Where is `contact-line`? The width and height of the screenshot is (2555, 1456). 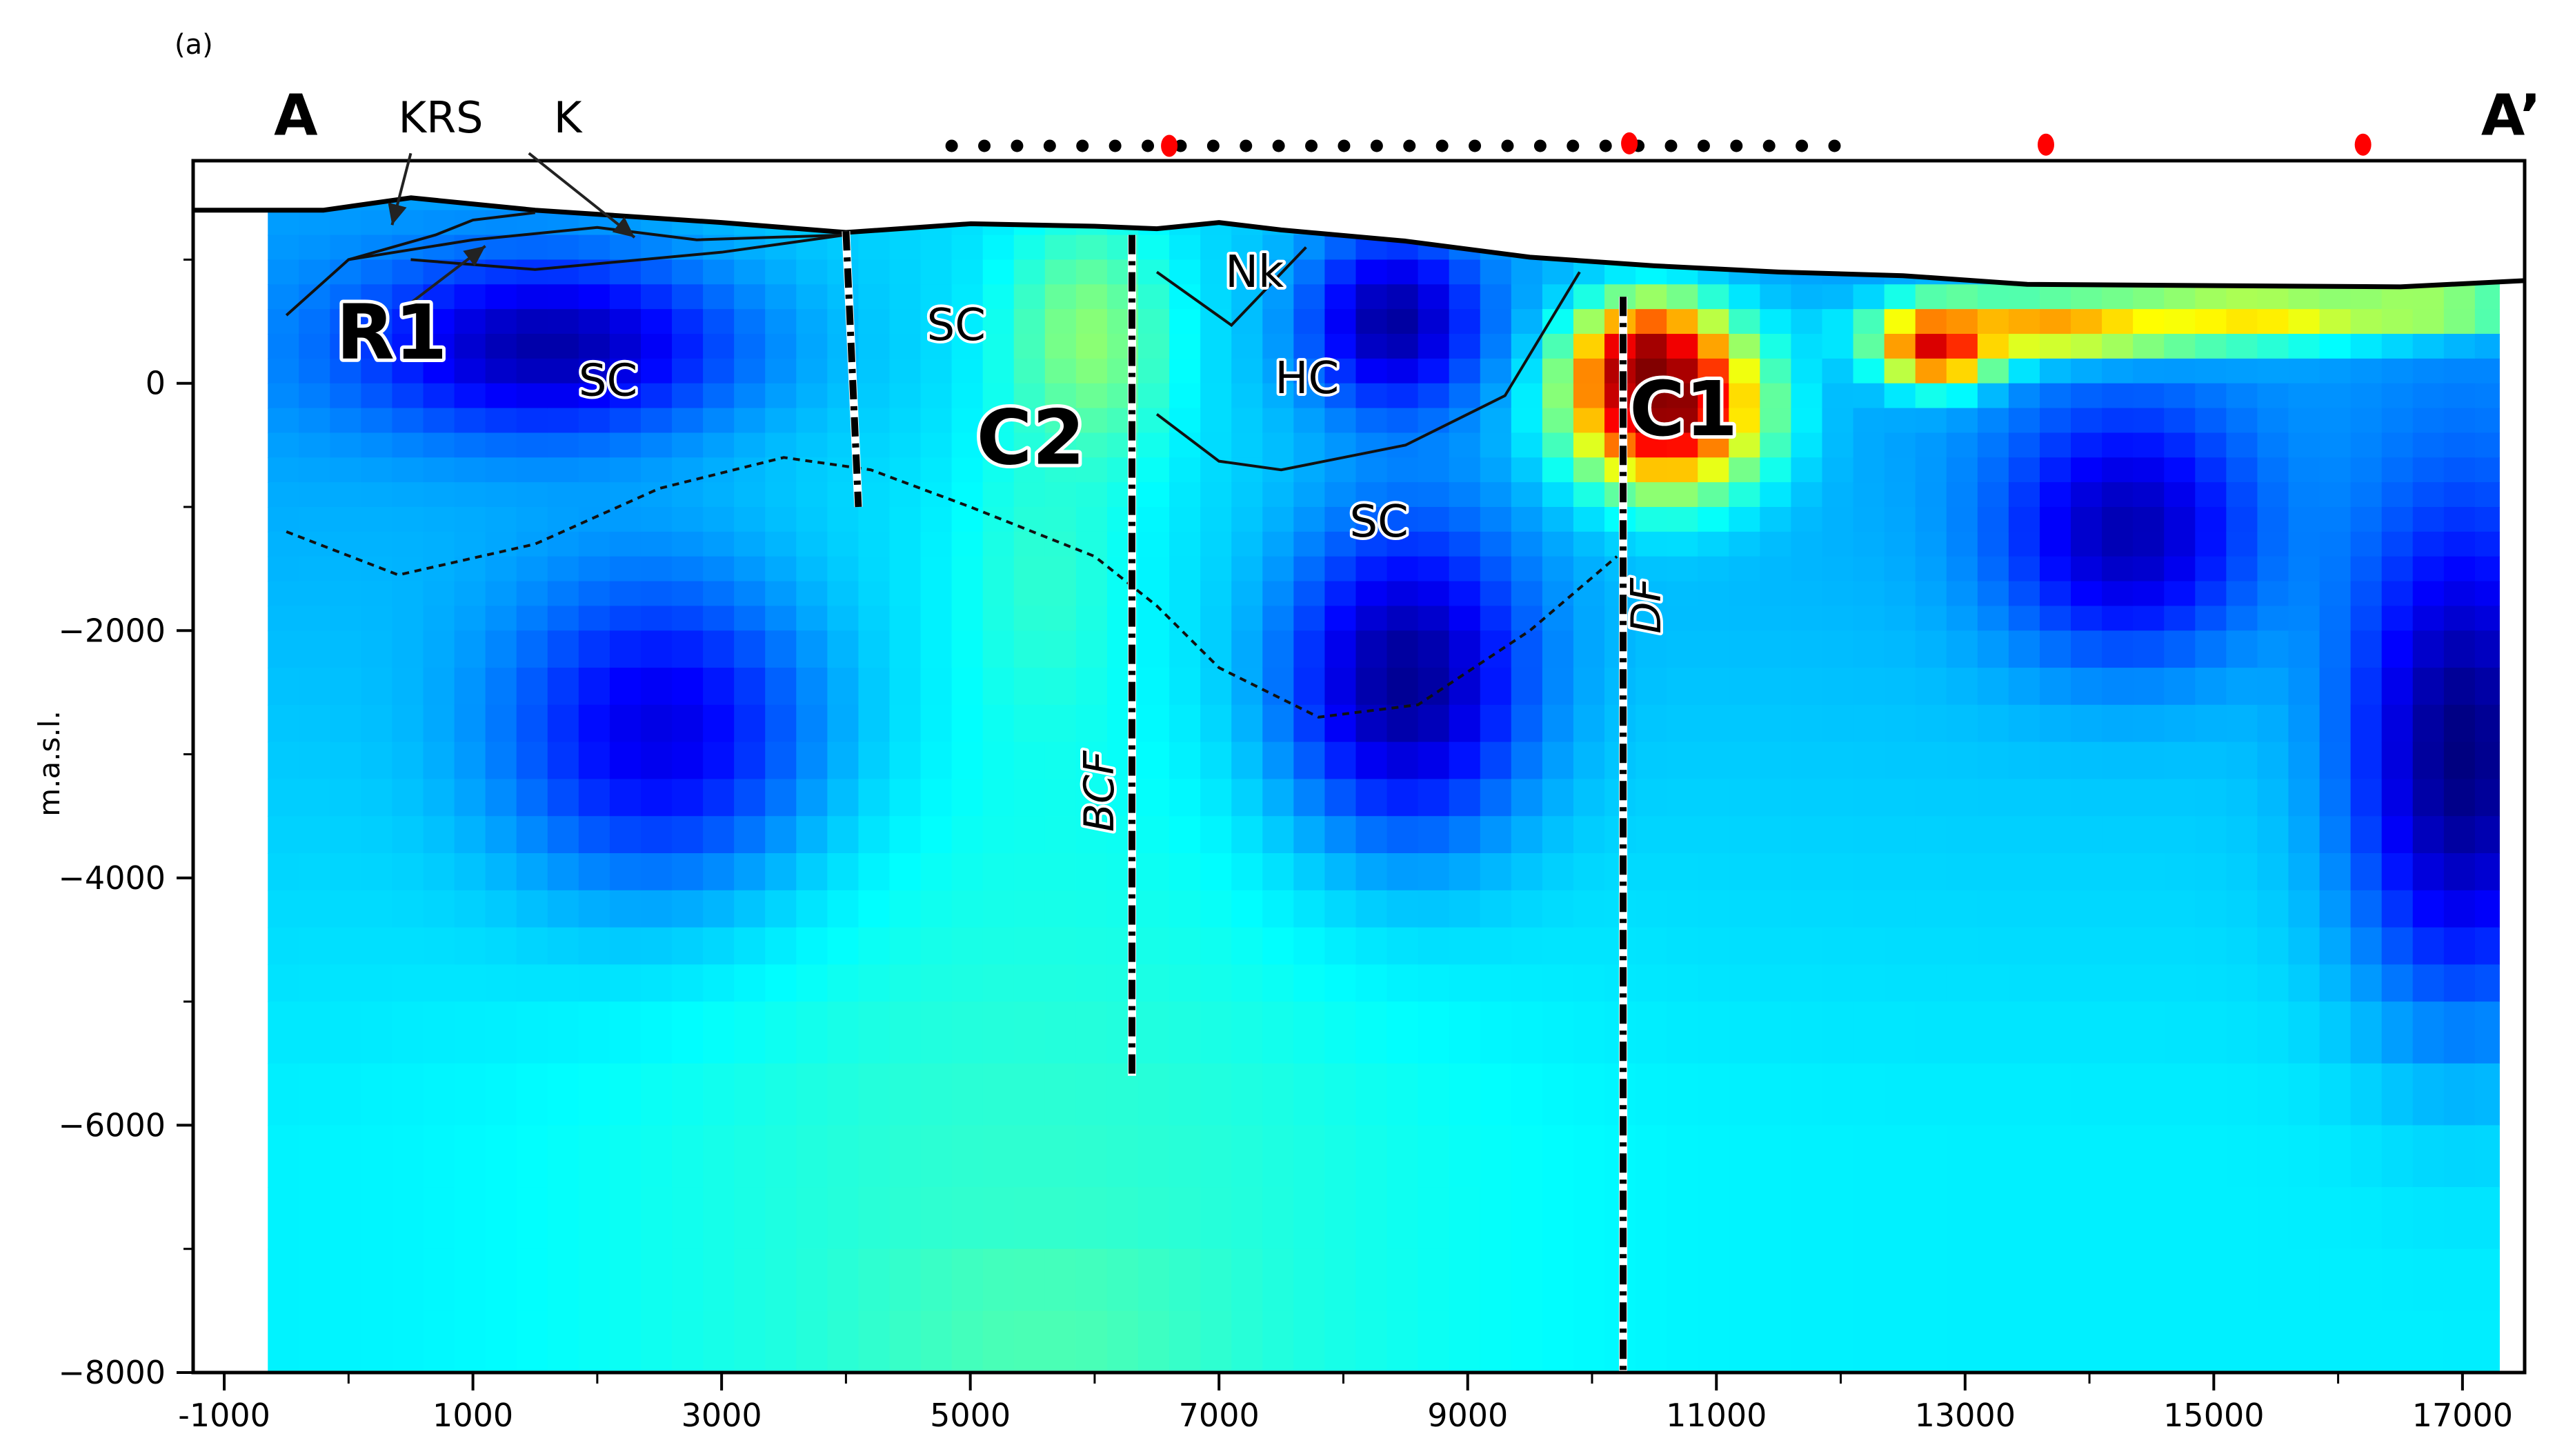
contact-line is located at coordinates (1368, 371).